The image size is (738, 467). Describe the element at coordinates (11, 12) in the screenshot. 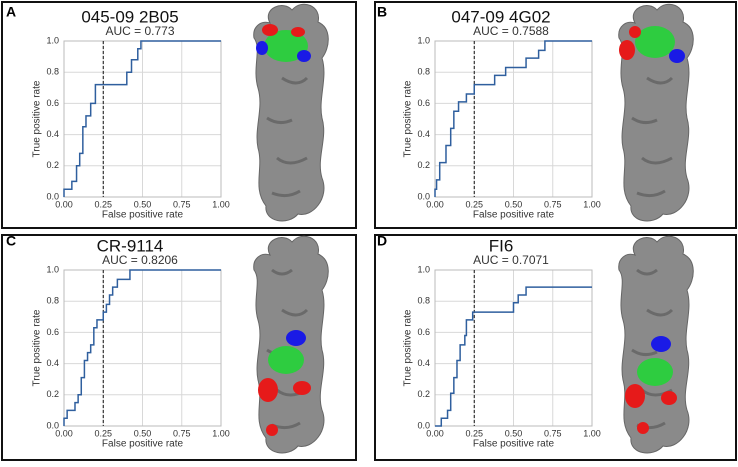

I see `panel-label: A` at that location.